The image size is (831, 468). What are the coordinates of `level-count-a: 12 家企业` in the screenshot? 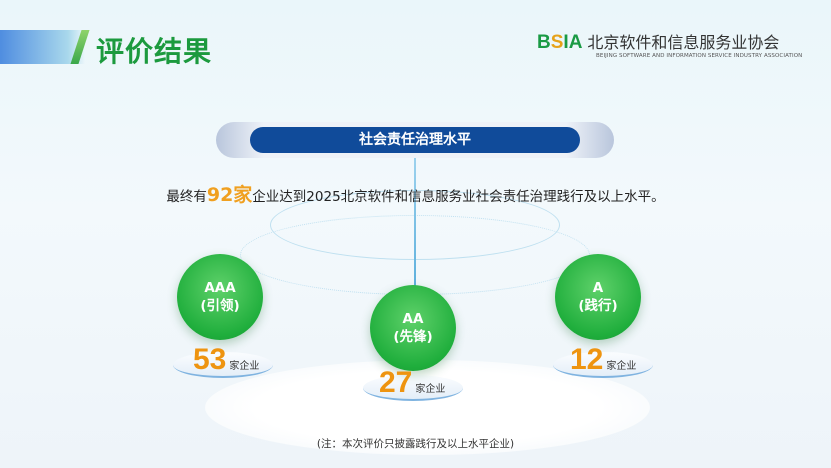 It's located at (603, 359).